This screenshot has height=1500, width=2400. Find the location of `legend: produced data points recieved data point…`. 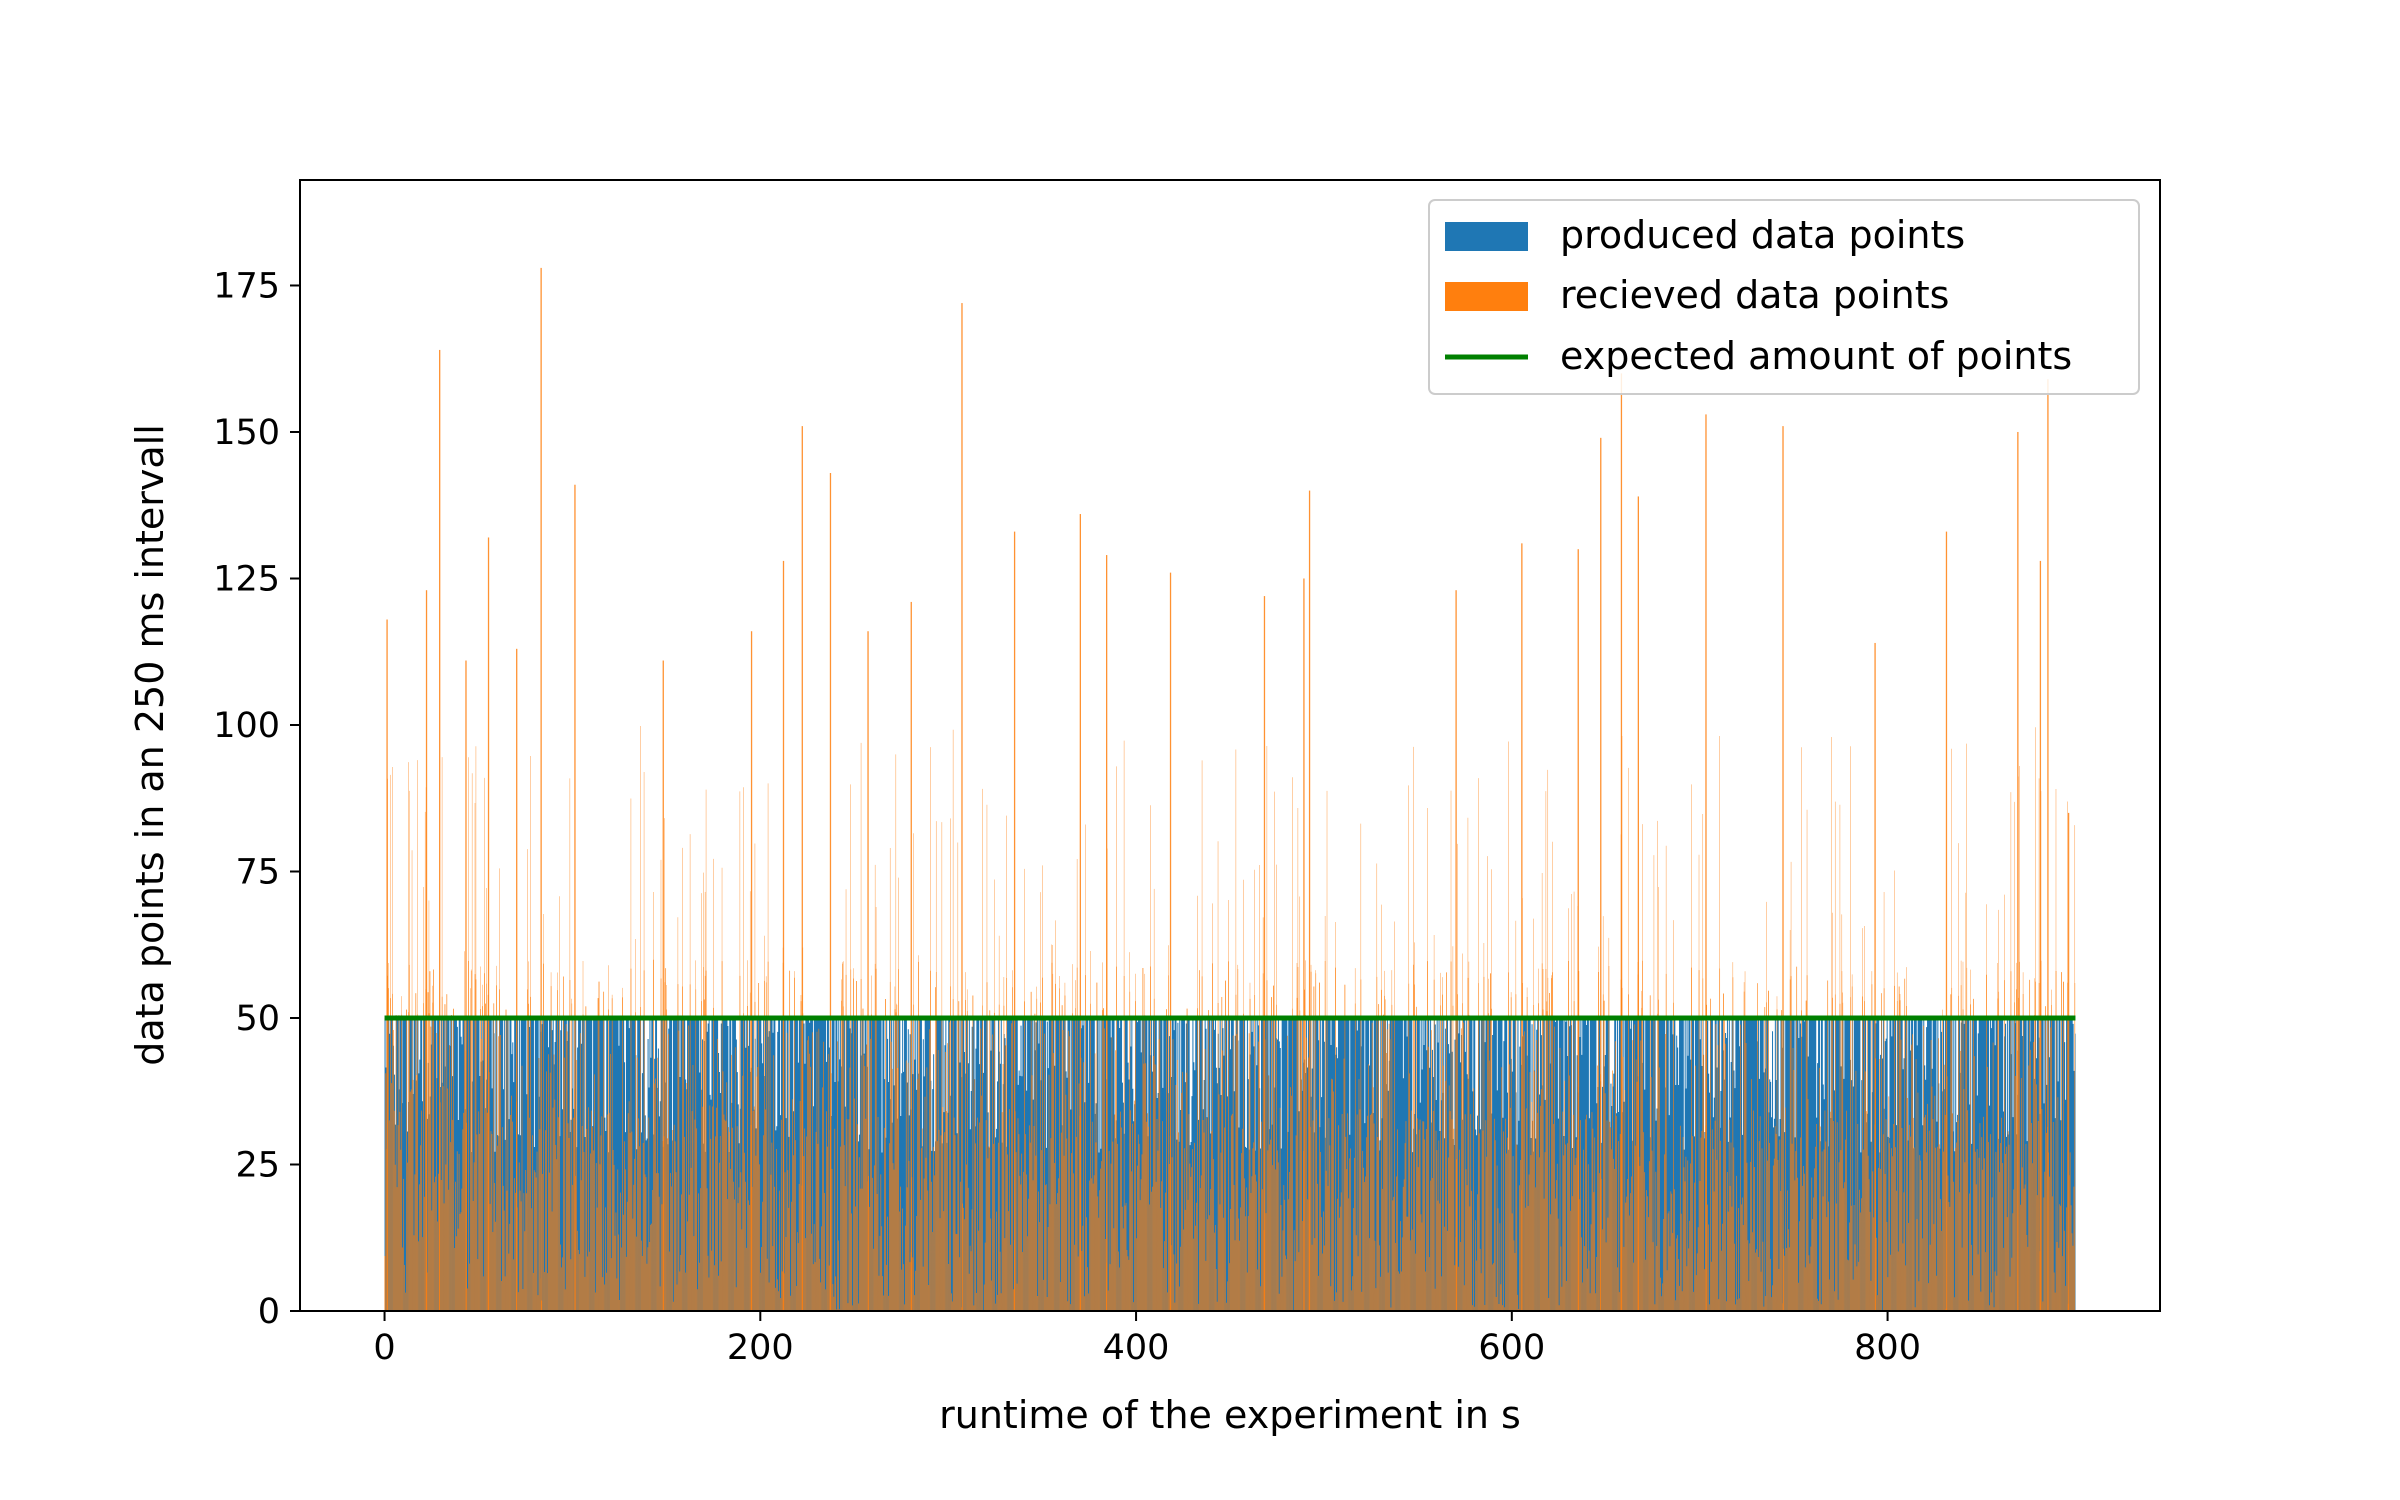

legend: produced data points recieved data point… is located at coordinates (1784, 297).